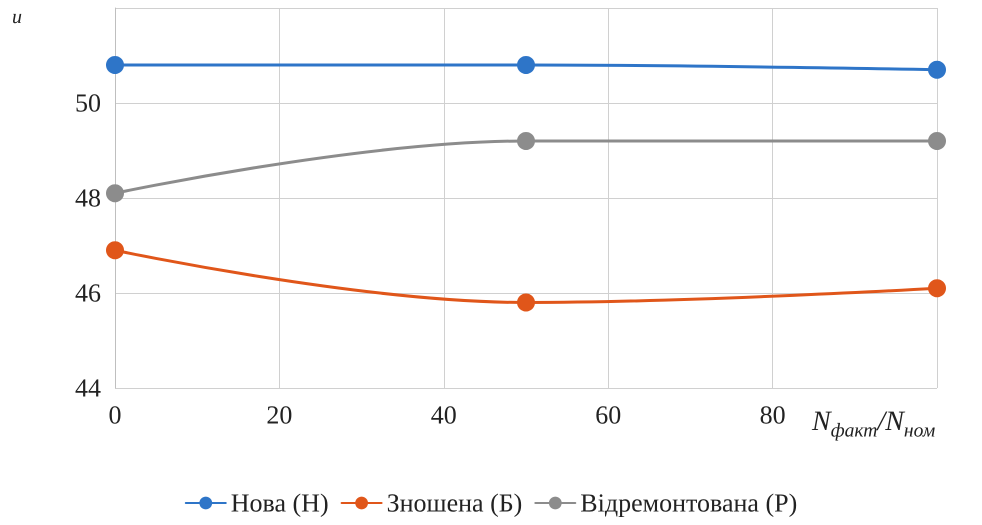 The width and height of the screenshot is (982, 525). I want to click on y-tick-label: 50, so click(88, 103).